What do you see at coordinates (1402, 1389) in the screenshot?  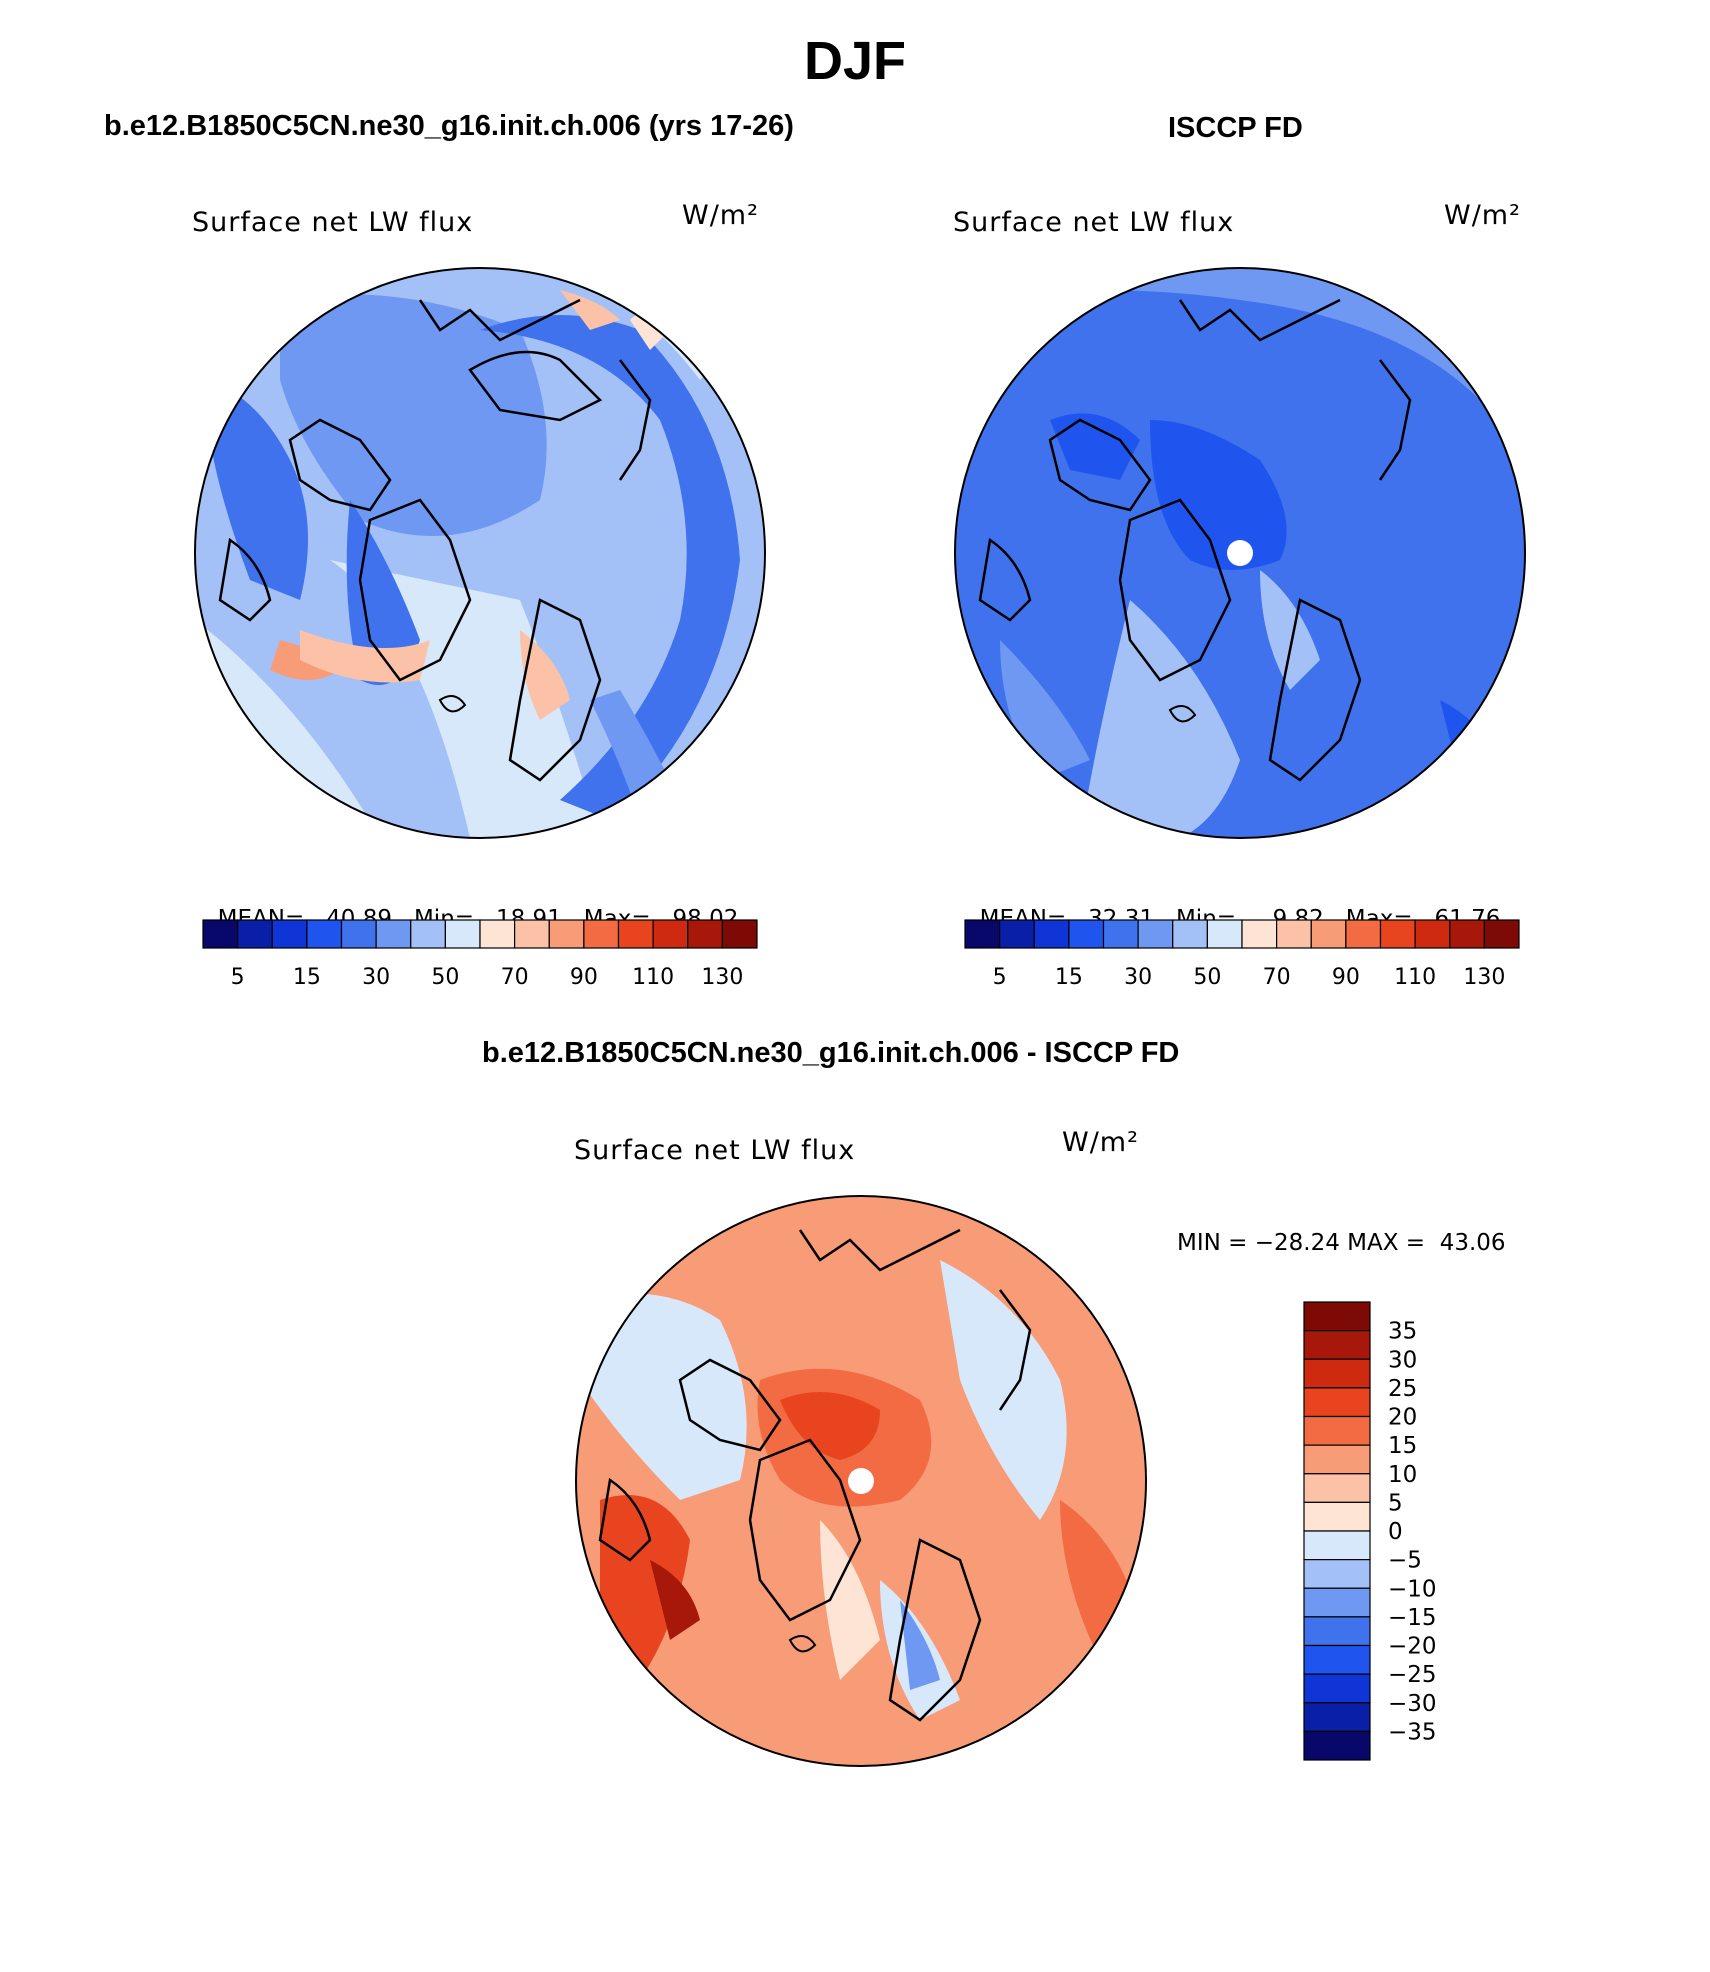 I see `colorbar-tick-label: 25` at bounding box center [1402, 1389].